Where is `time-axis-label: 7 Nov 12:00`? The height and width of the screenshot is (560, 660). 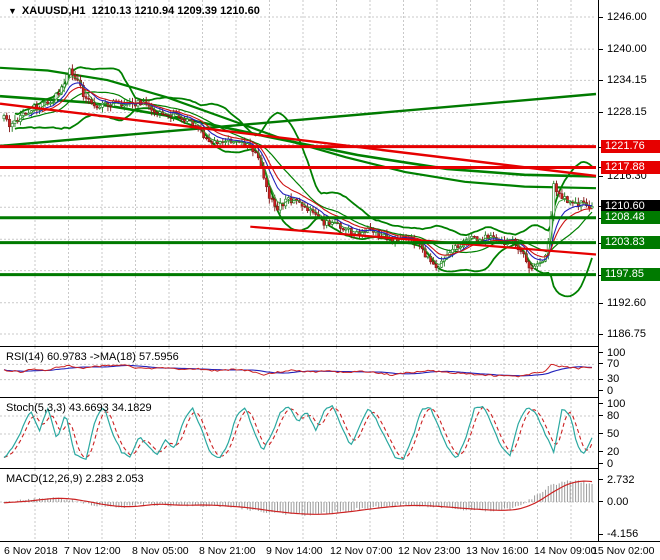
time-axis-label: 7 Nov 12:00 is located at coordinates (92, 551).